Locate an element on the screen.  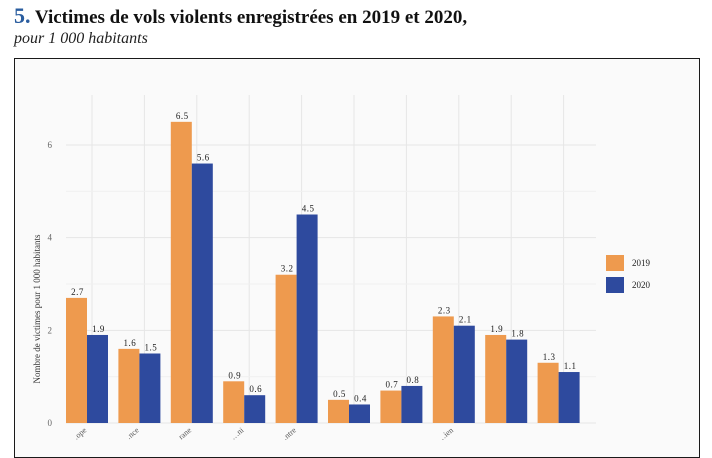
value-label-2019: 2.3 is located at coordinates (444, 310).